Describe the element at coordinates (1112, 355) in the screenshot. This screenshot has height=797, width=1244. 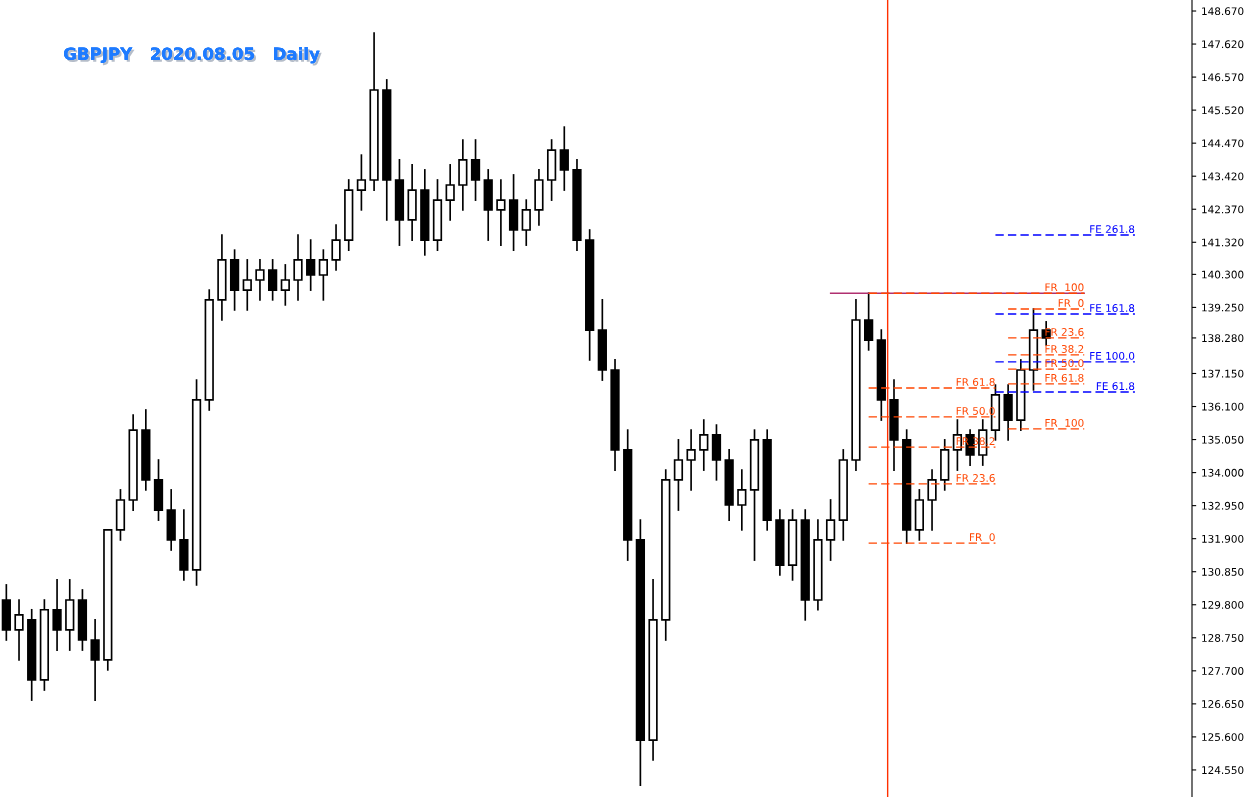
I see `series-label: FE 100.0` at that location.